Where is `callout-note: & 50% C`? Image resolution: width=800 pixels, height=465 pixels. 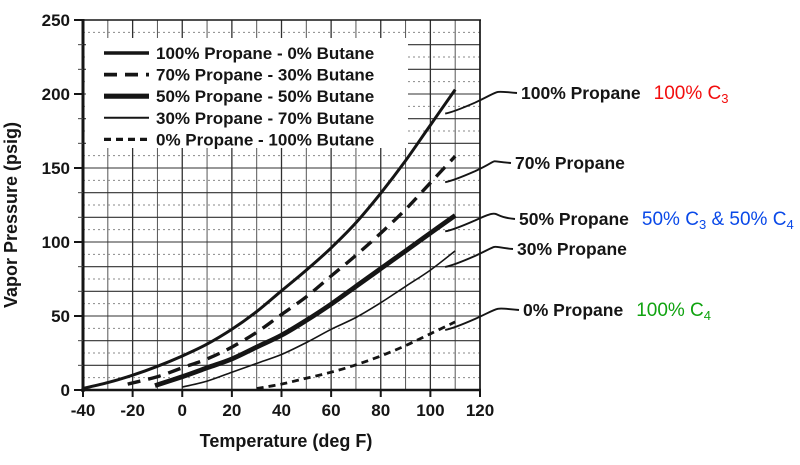 callout-note: & 50% C is located at coordinates (746, 219).